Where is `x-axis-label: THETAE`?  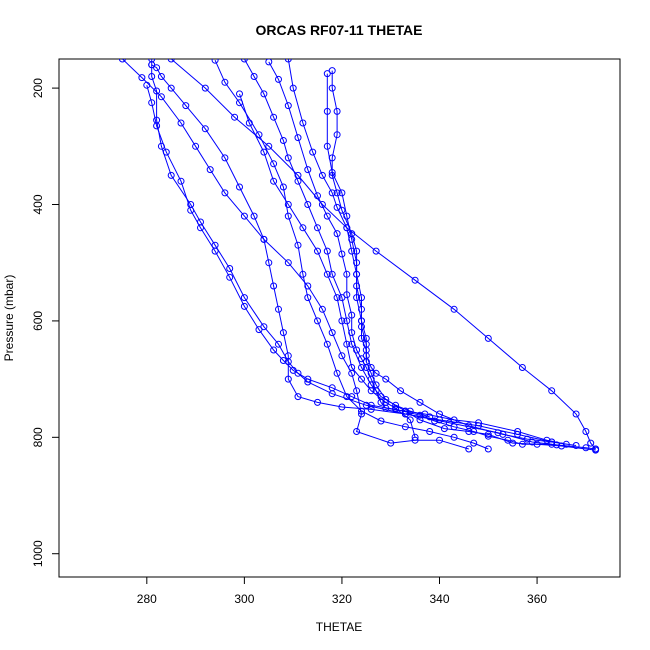 x-axis-label: THETAE is located at coordinates (339, 627).